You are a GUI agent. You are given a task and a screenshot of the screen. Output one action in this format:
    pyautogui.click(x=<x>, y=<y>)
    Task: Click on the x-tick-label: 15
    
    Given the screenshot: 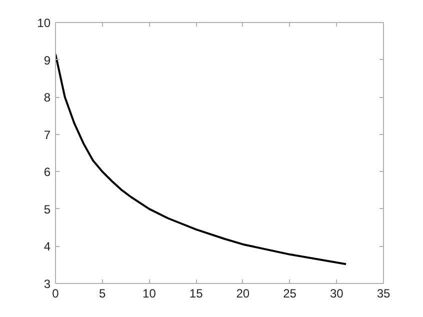 What is the action you would take?
    pyautogui.click(x=196, y=293)
    